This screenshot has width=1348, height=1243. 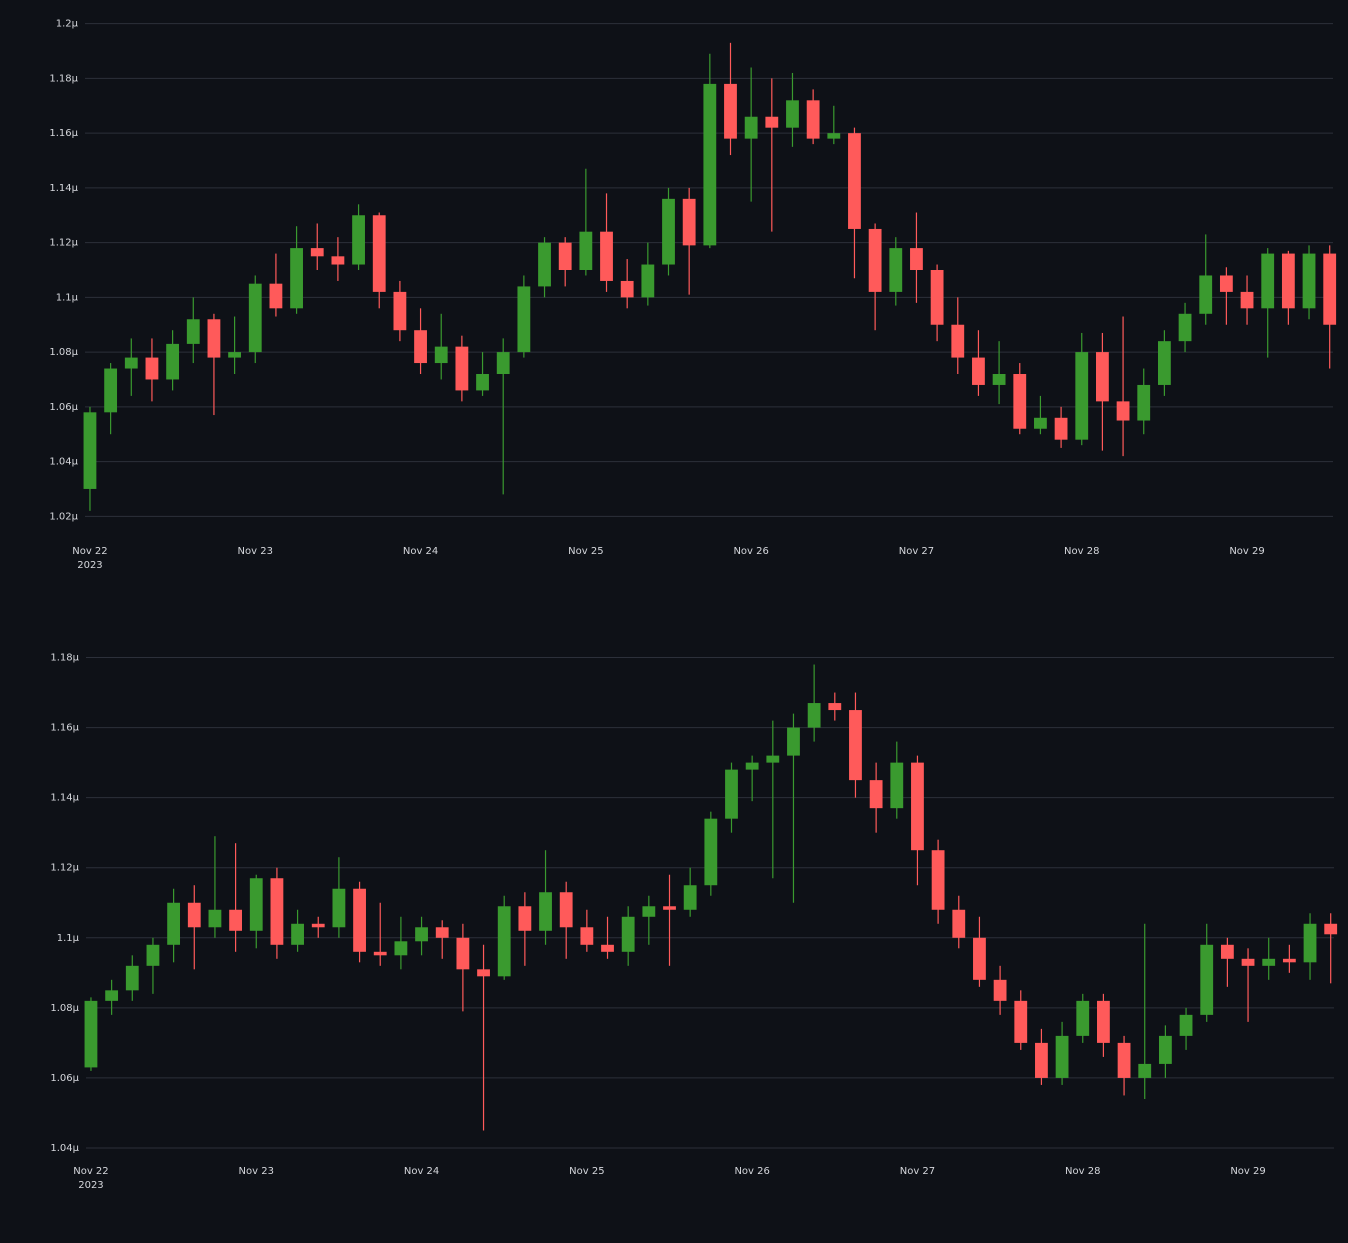 What do you see at coordinates (90, 1171) in the screenshot?
I see `x-tick-label: Nov 22` at bounding box center [90, 1171].